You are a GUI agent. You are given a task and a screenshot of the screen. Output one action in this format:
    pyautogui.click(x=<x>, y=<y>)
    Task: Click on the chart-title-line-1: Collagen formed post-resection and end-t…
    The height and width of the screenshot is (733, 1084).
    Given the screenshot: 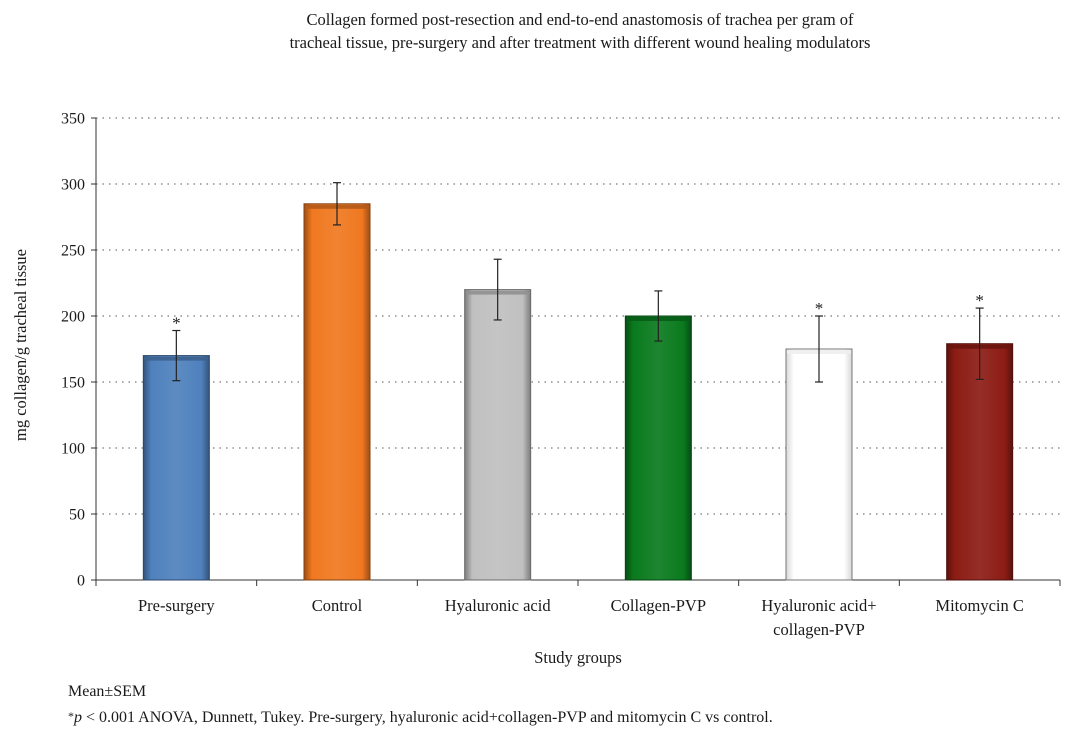 What is the action you would take?
    pyautogui.click(x=580, y=19)
    